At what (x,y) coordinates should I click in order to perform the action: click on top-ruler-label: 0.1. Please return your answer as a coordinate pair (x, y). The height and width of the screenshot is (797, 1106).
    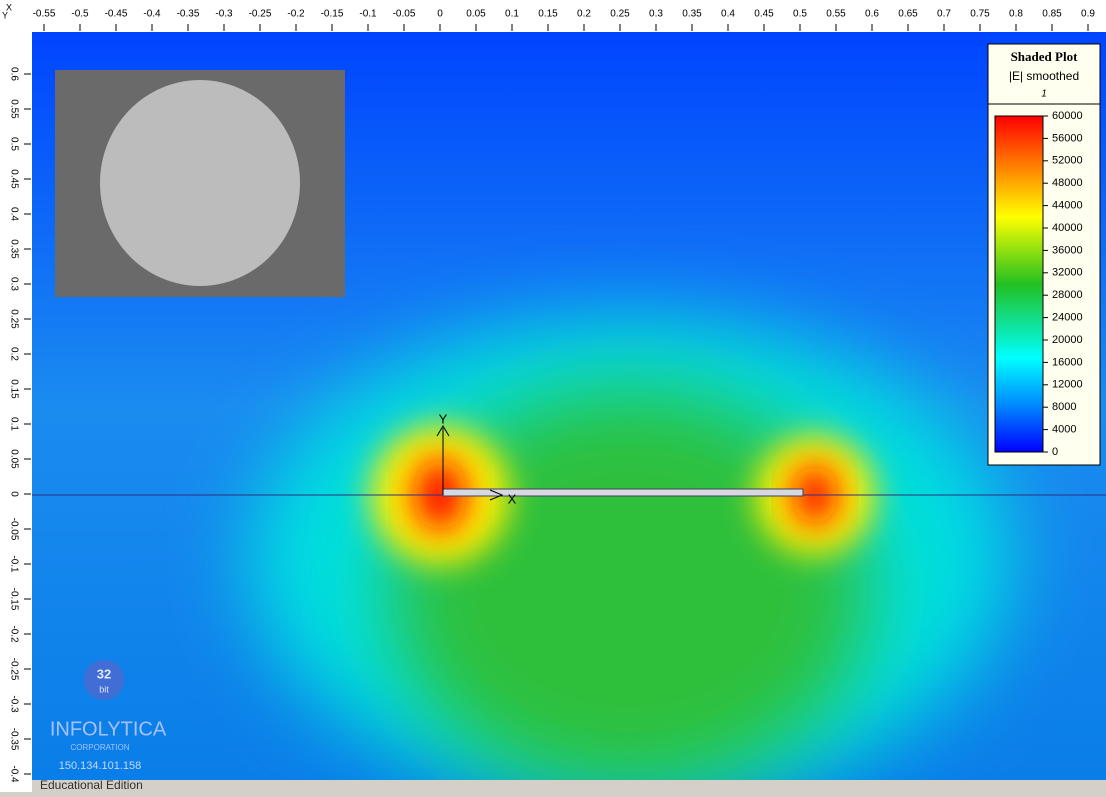
    Looking at the image, I should click on (512, 14).